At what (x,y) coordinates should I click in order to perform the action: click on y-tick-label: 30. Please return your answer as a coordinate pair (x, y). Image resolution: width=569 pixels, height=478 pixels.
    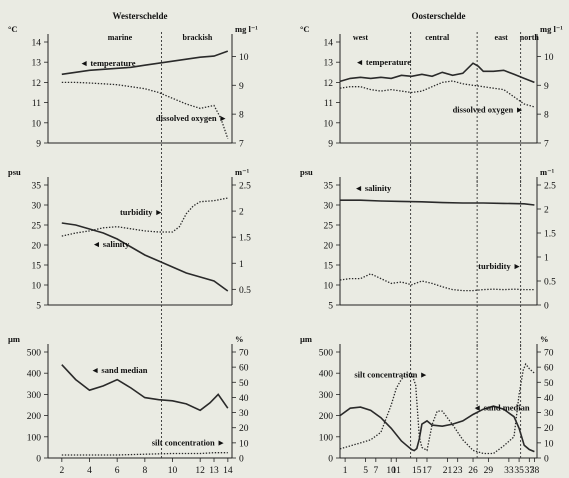
    Looking at the image, I should click on (329, 207).